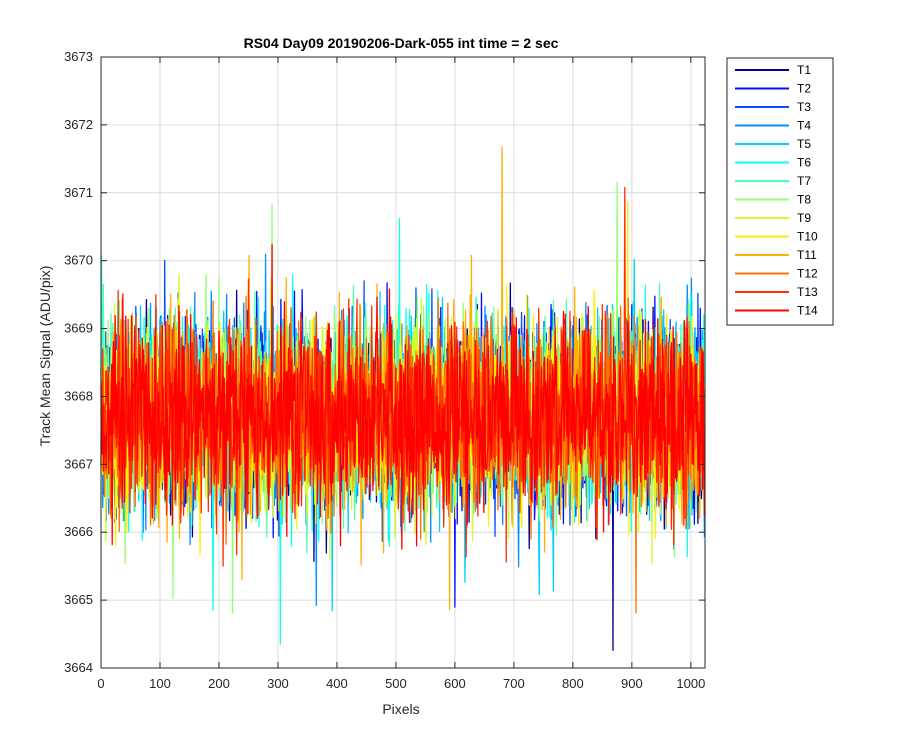 Image resolution: width=900 pixels, height=750 pixels. I want to click on legend-label-t5: T5, so click(804, 144).